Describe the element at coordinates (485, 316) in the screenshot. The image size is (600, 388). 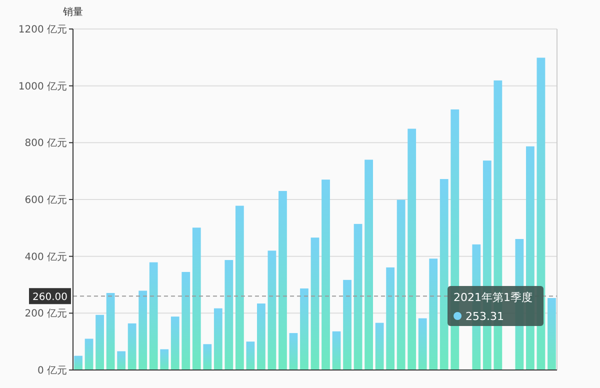
I see `annotation: 253.31` at that location.